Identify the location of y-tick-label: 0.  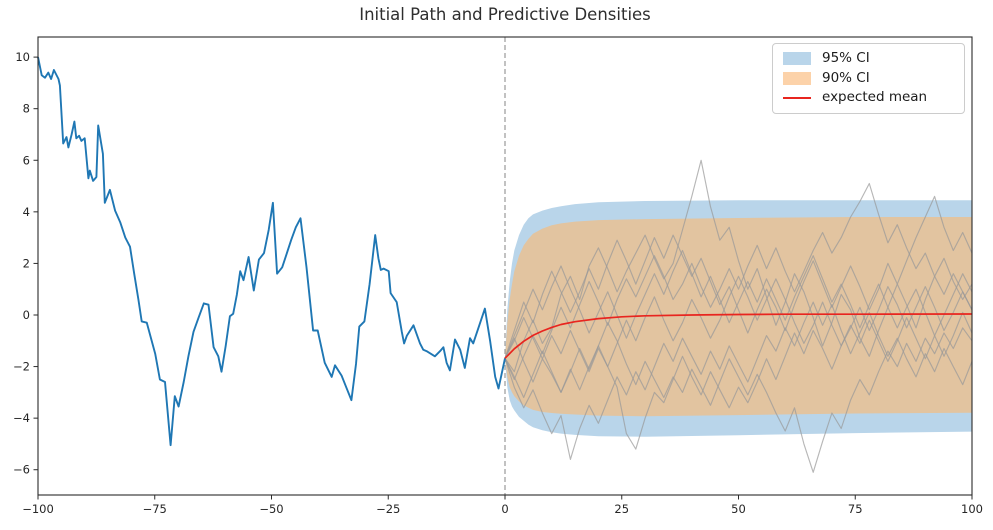
(26, 315).